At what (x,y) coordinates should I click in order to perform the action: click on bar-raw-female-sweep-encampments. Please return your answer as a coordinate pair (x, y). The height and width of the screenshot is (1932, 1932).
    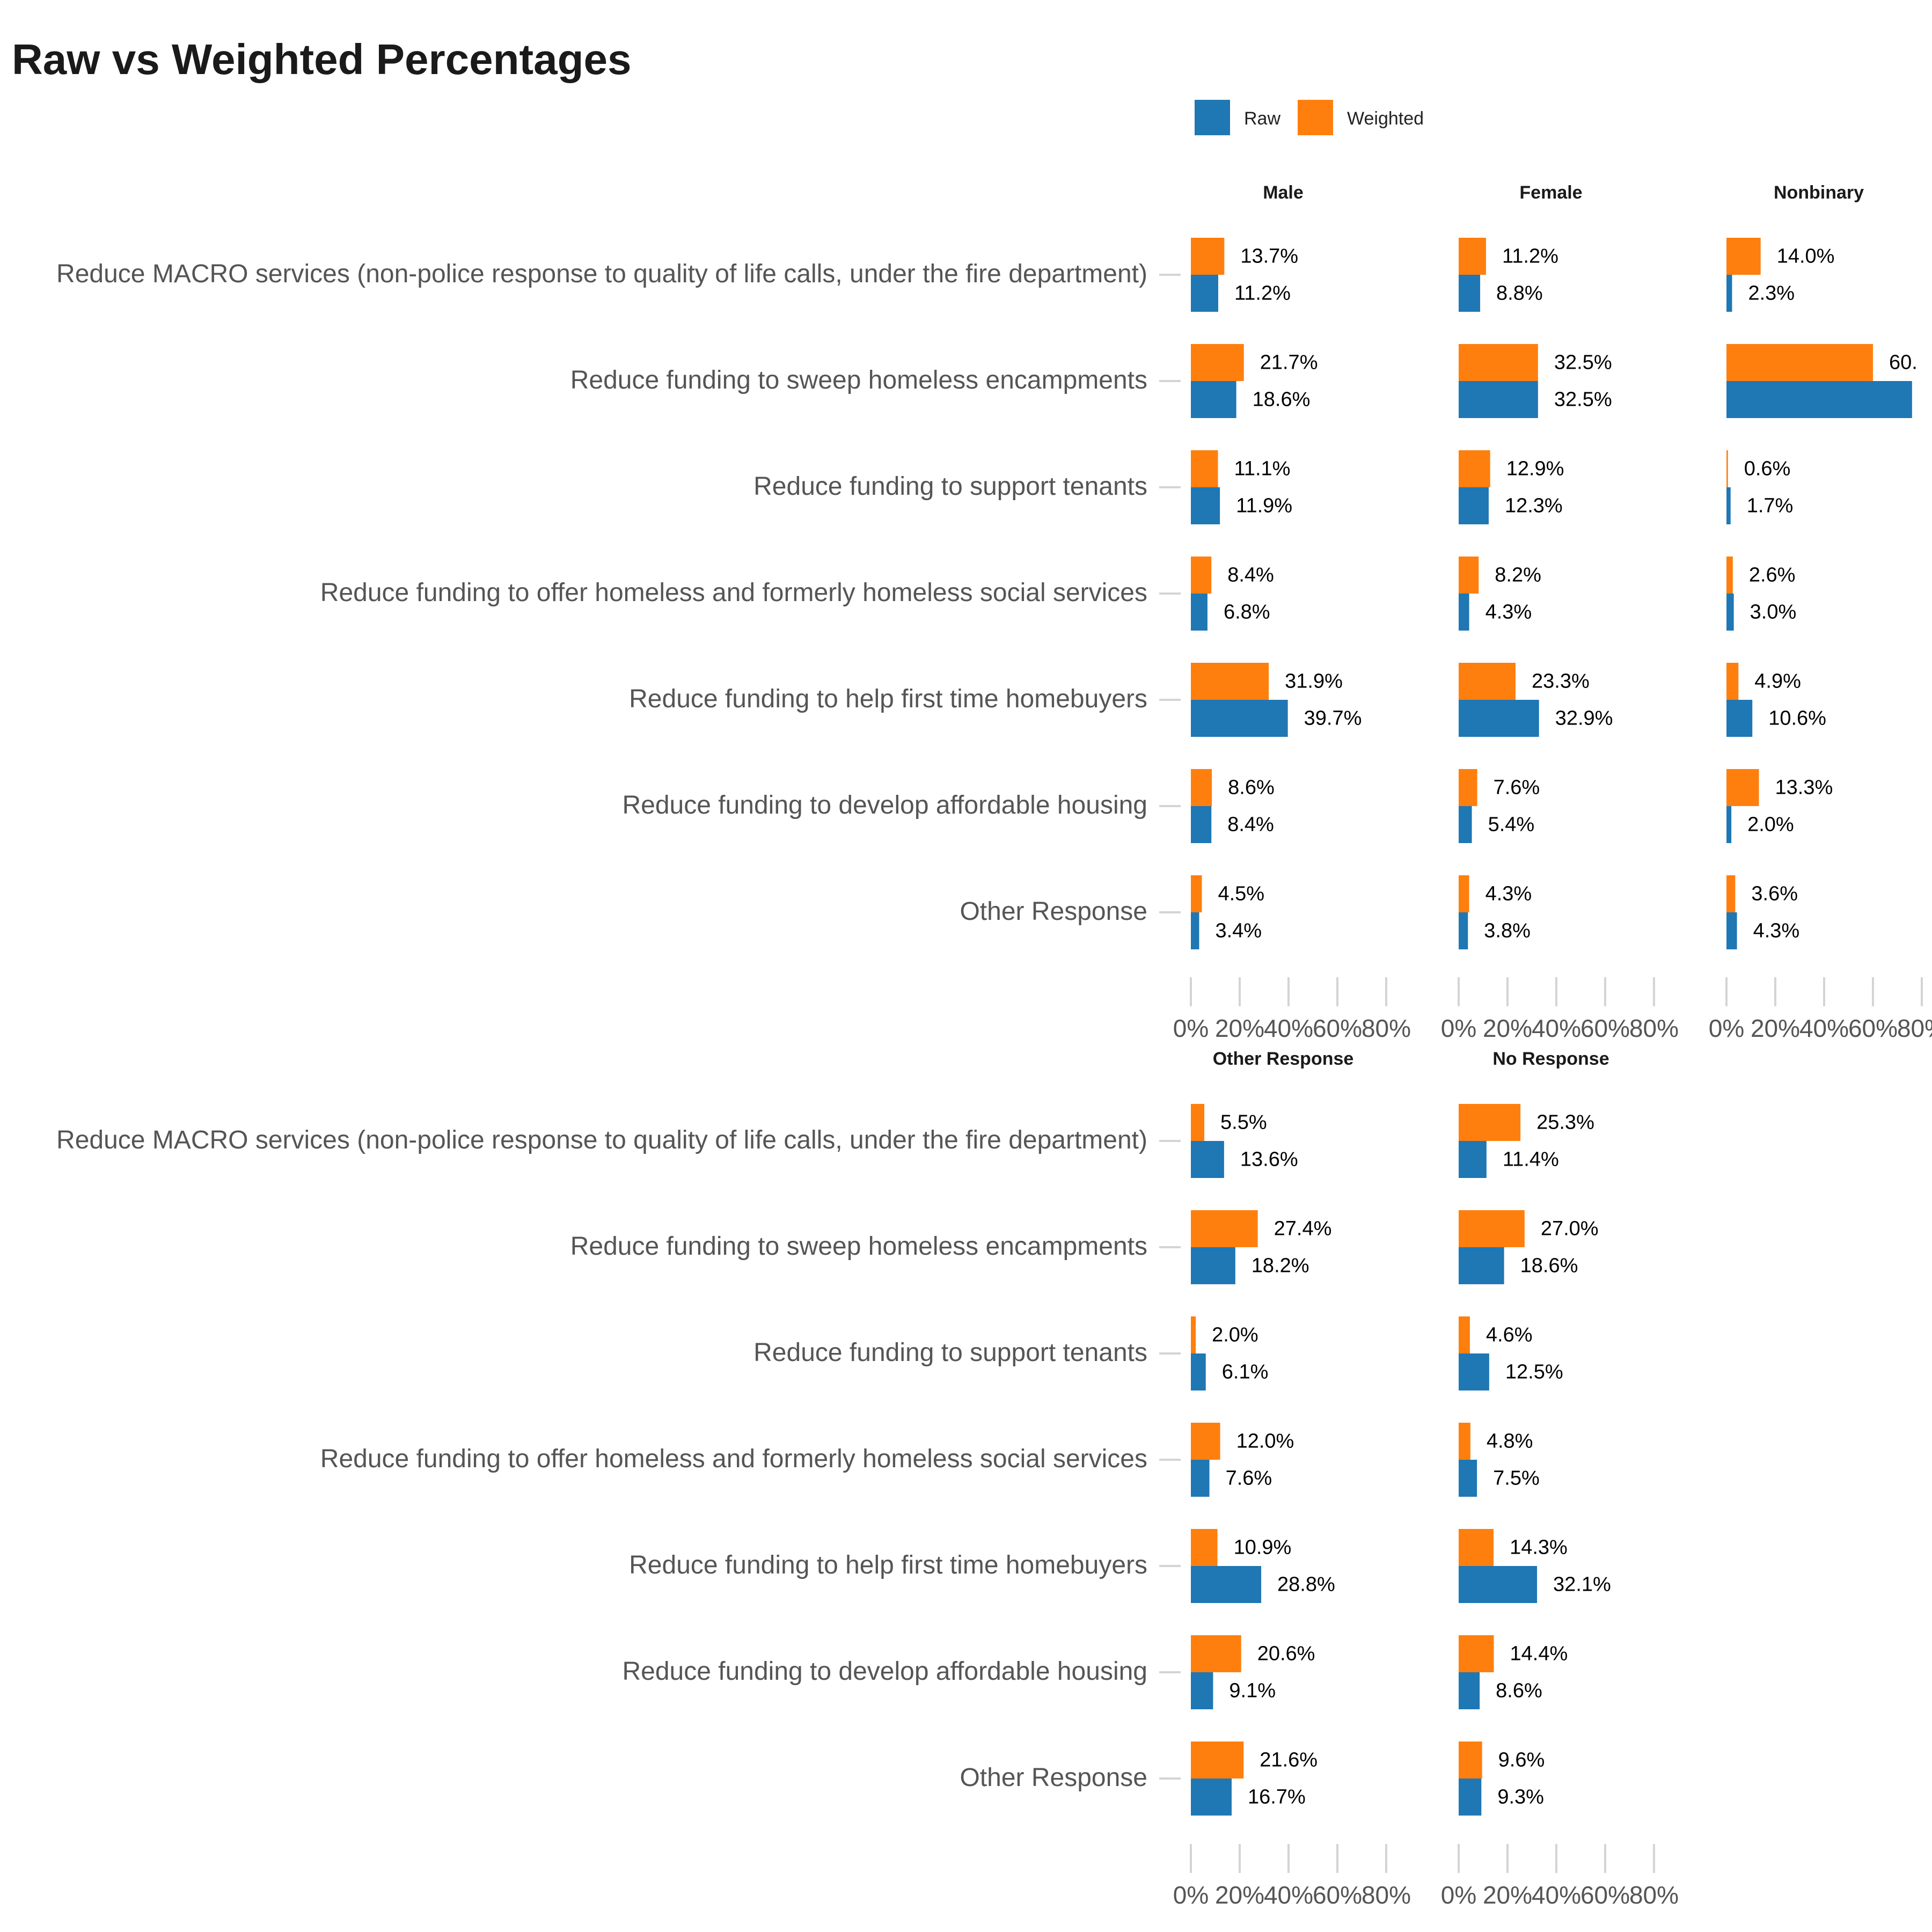
    Looking at the image, I should click on (1498, 399).